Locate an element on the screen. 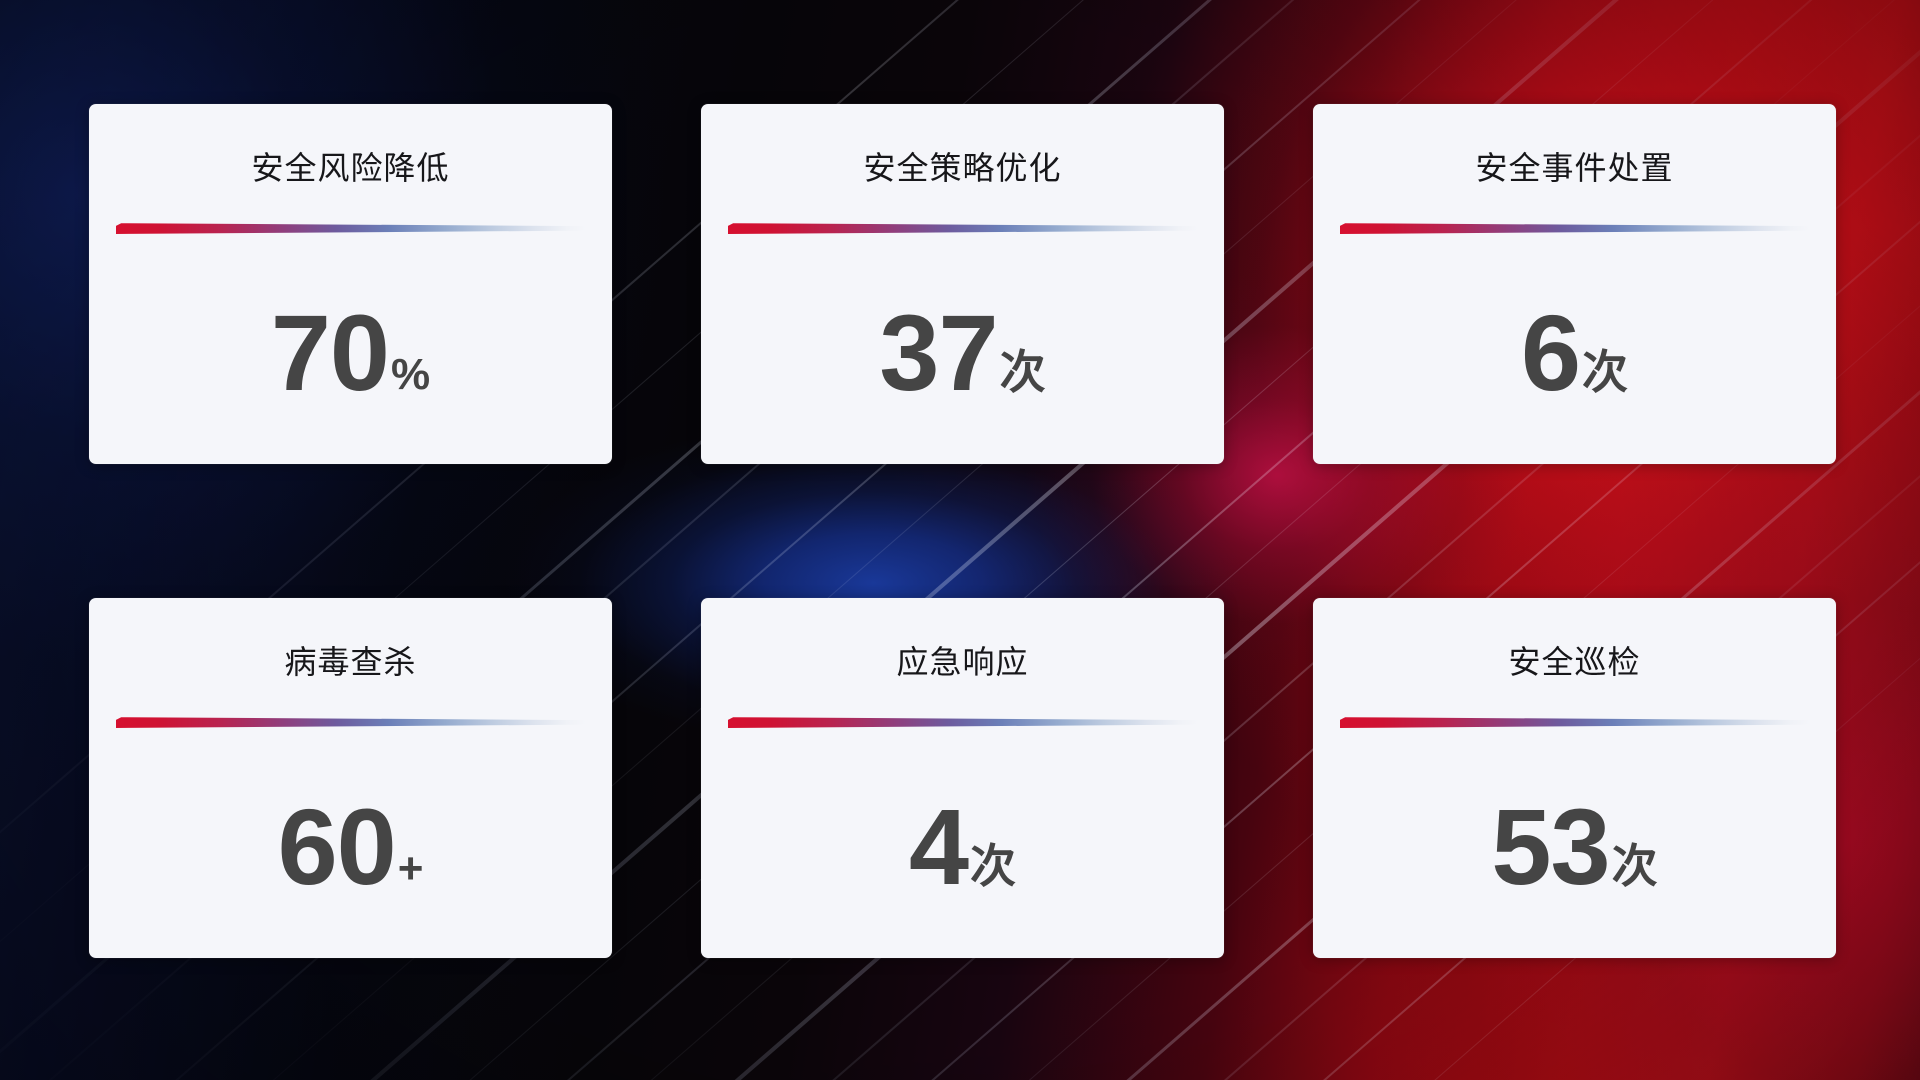 This screenshot has height=1080, width=1920. metric-card: 安全巡检 53 次 is located at coordinates (1574, 778).